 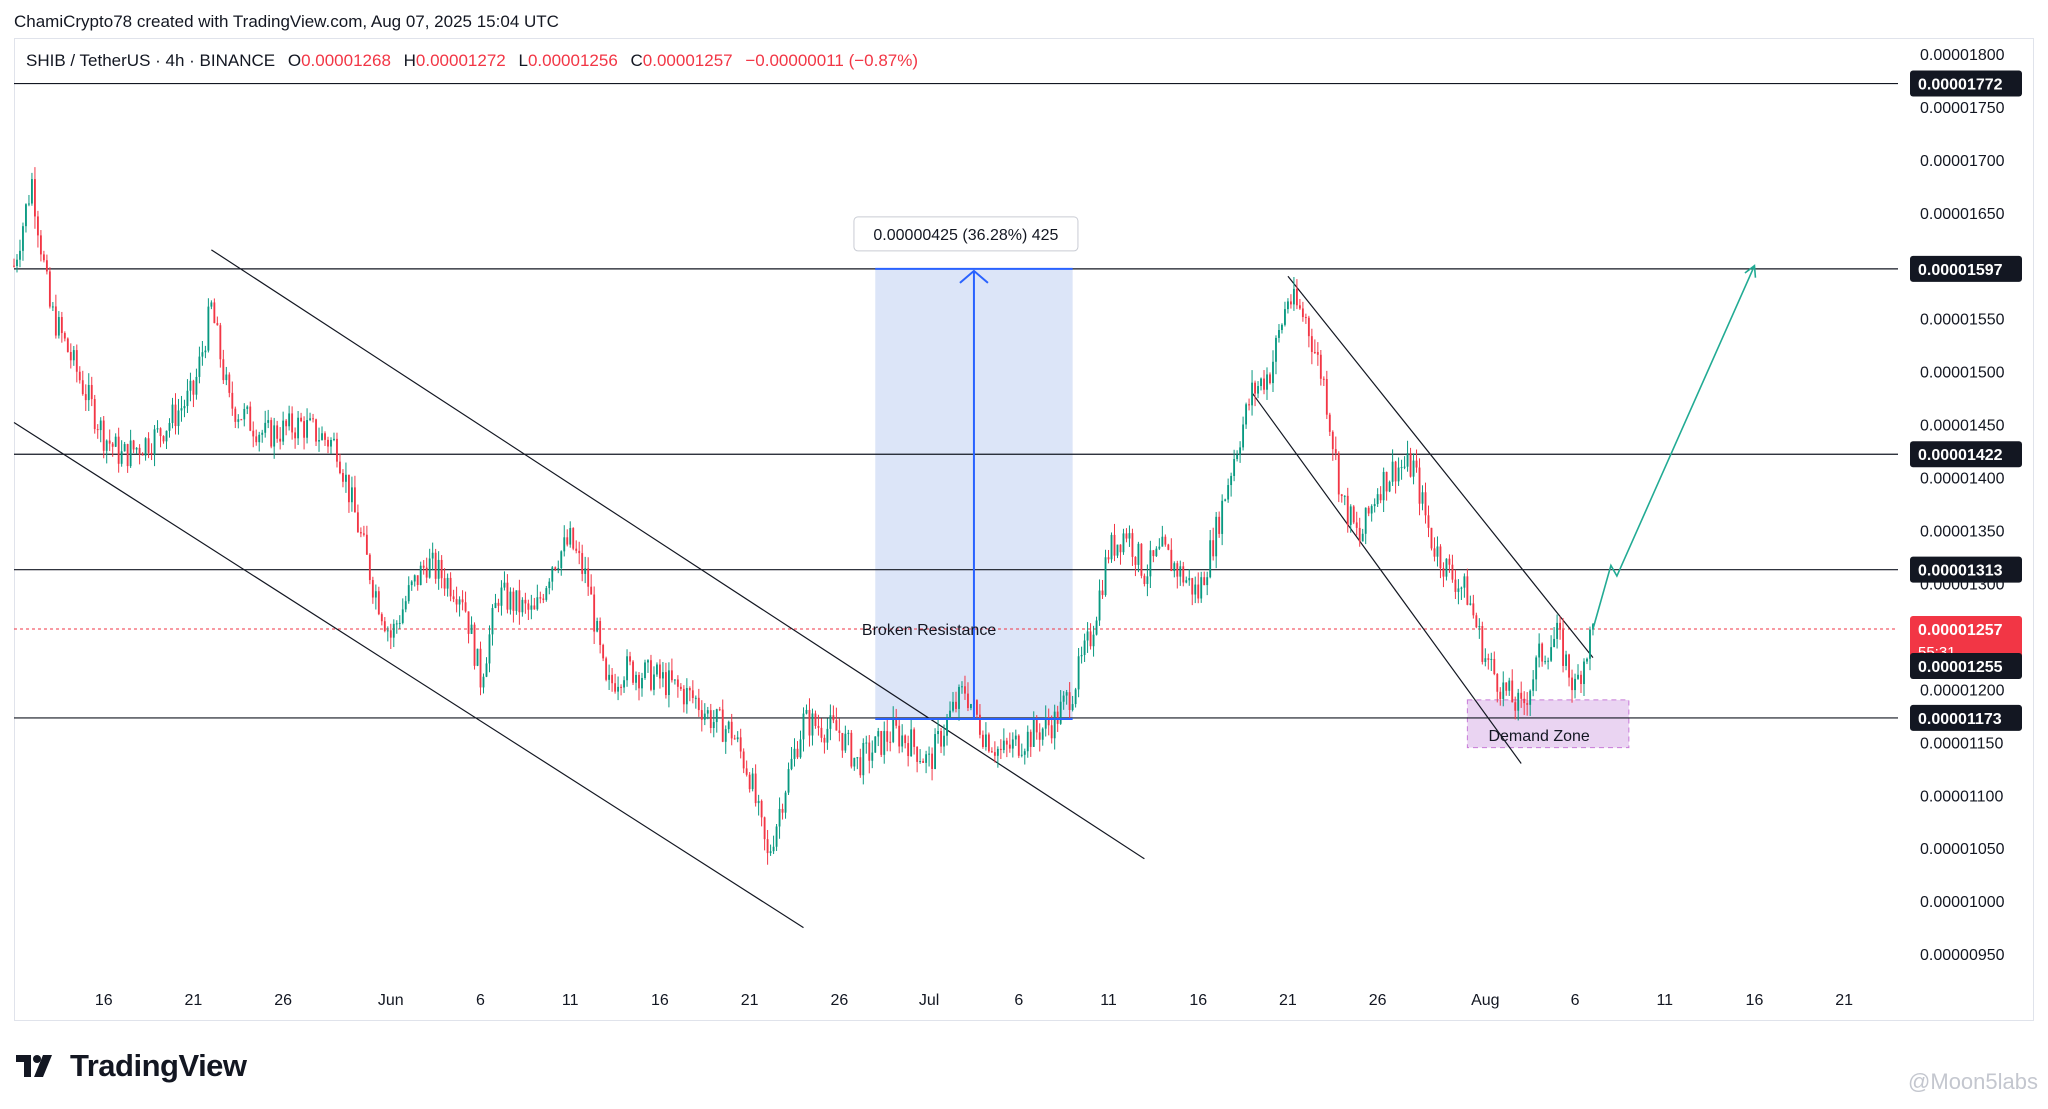 What do you see at coordinates (1960, 270) in the screenshot?
I see `level-price-tag: 0.00001597` at bounding box center [1960, 270].